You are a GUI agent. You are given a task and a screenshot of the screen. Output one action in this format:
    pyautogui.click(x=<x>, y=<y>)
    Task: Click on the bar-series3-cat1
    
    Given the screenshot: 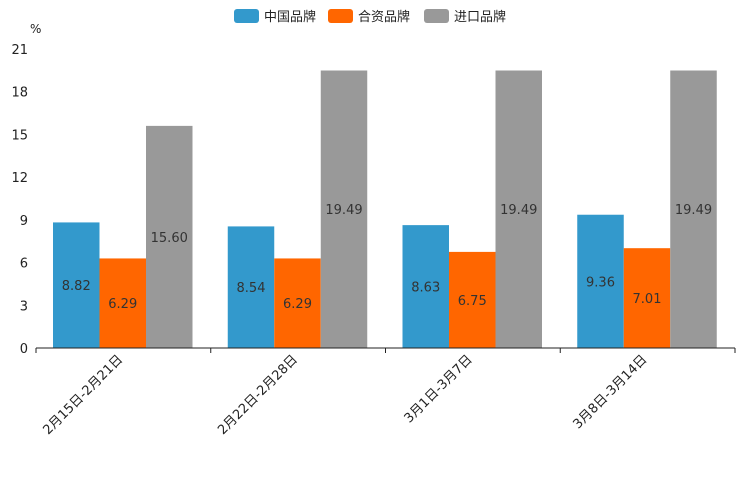 What is the action you would take?
    pyautogui.click(x=169, y=236)
    